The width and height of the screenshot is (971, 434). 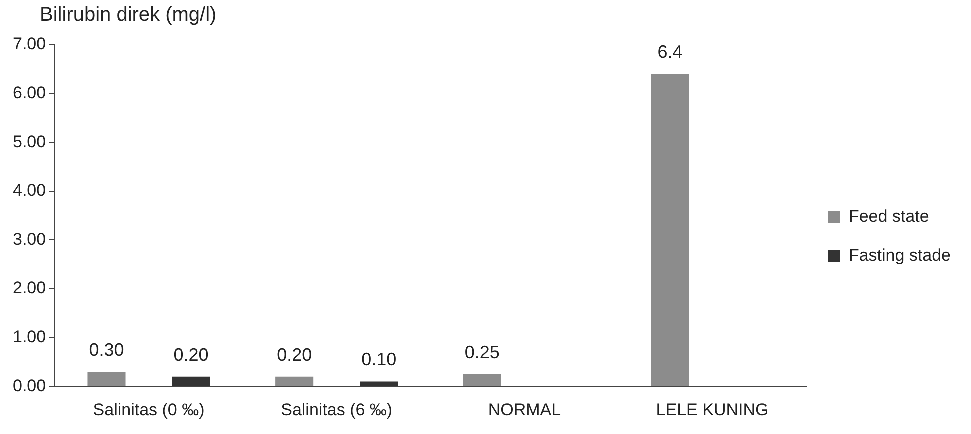 I want to click on legend-label: Feed state, so click(x=889, y=216).